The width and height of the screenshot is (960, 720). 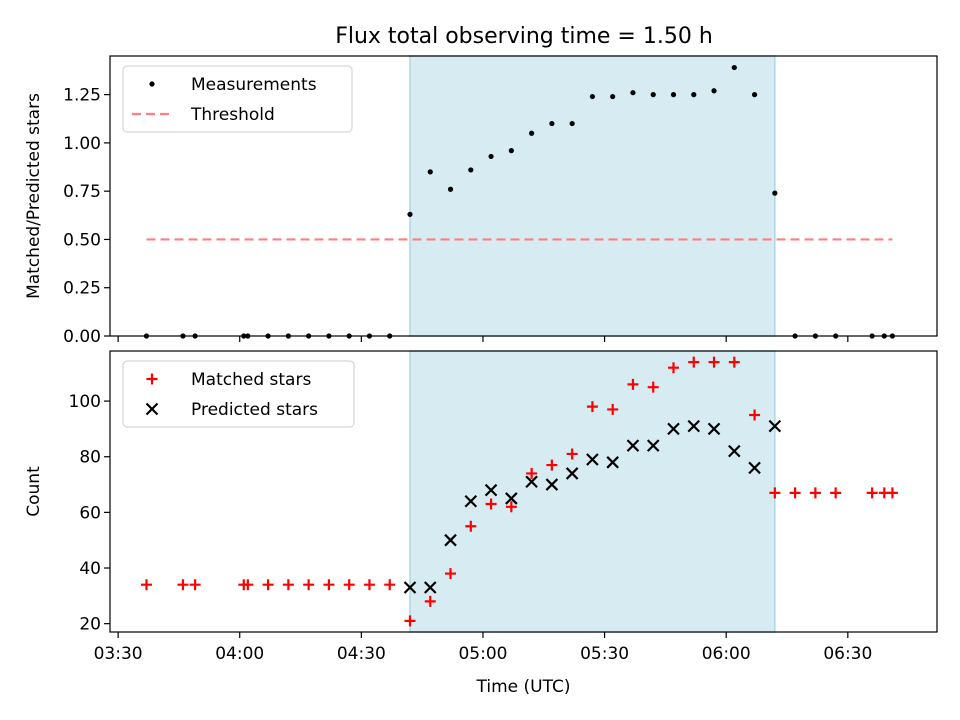 I want to click on legend-plus-swatch, so click(x=152, y=379).